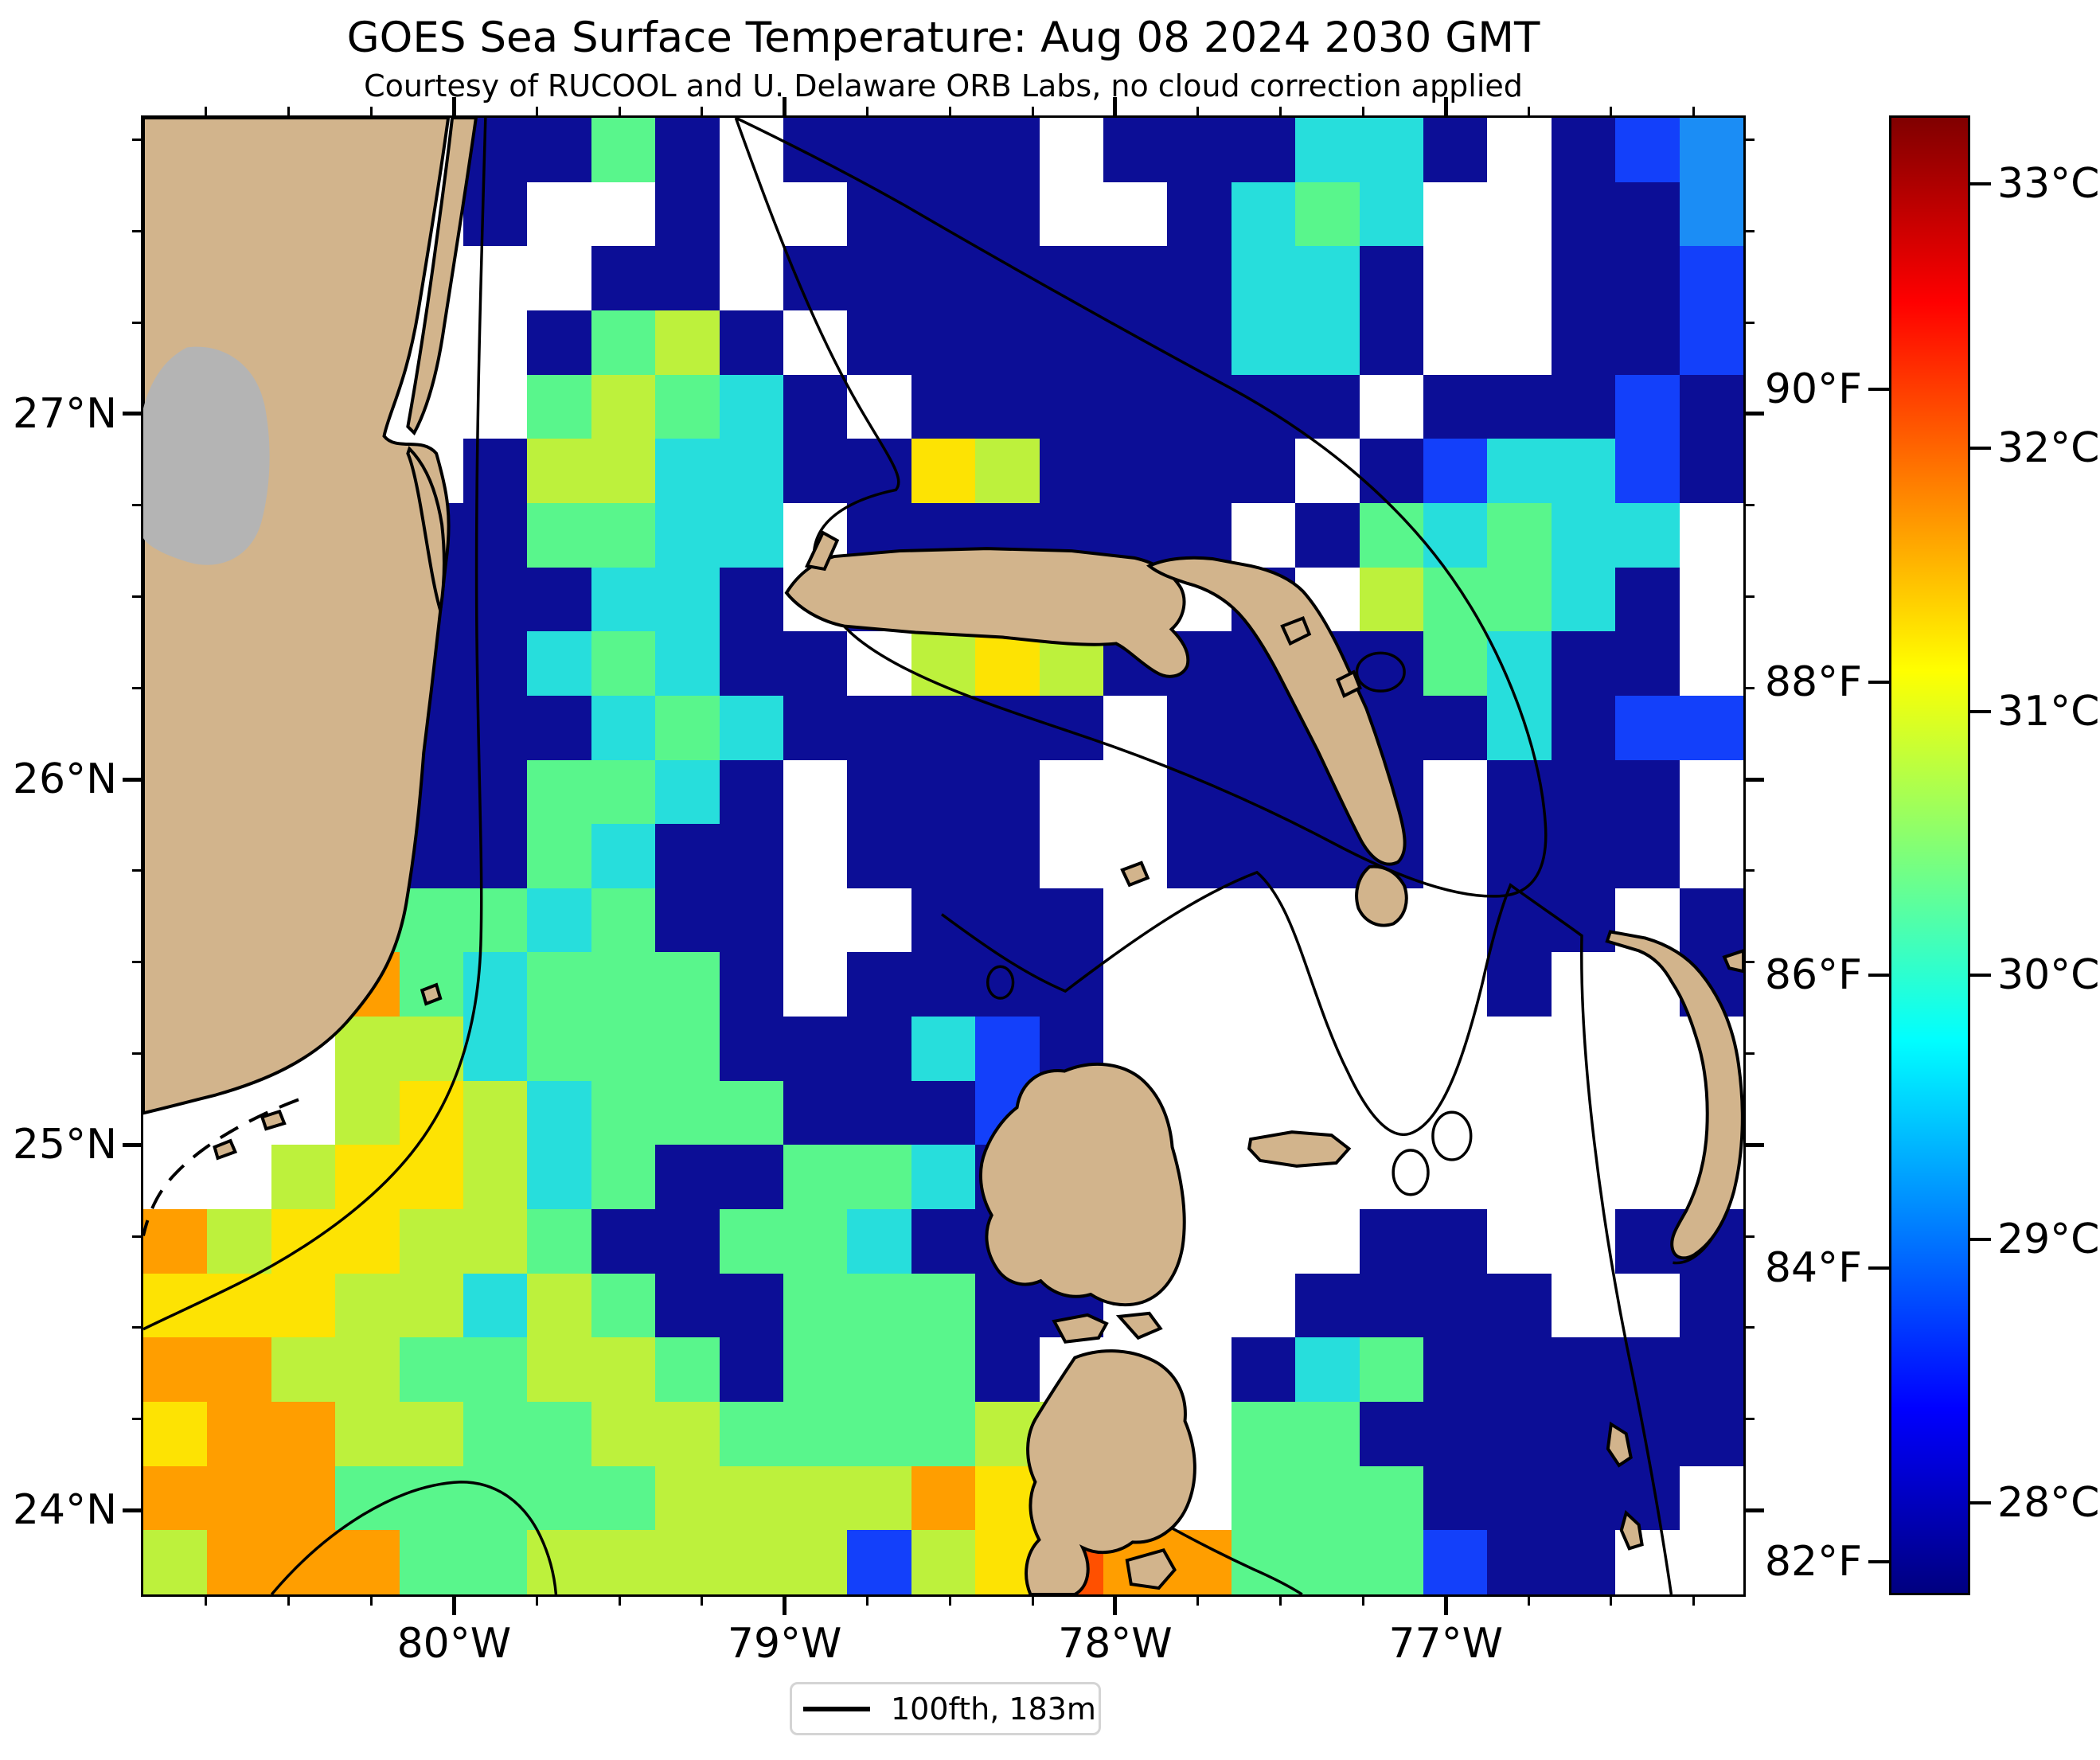  I want to click on lake-okeechobee, so click(206, 456).